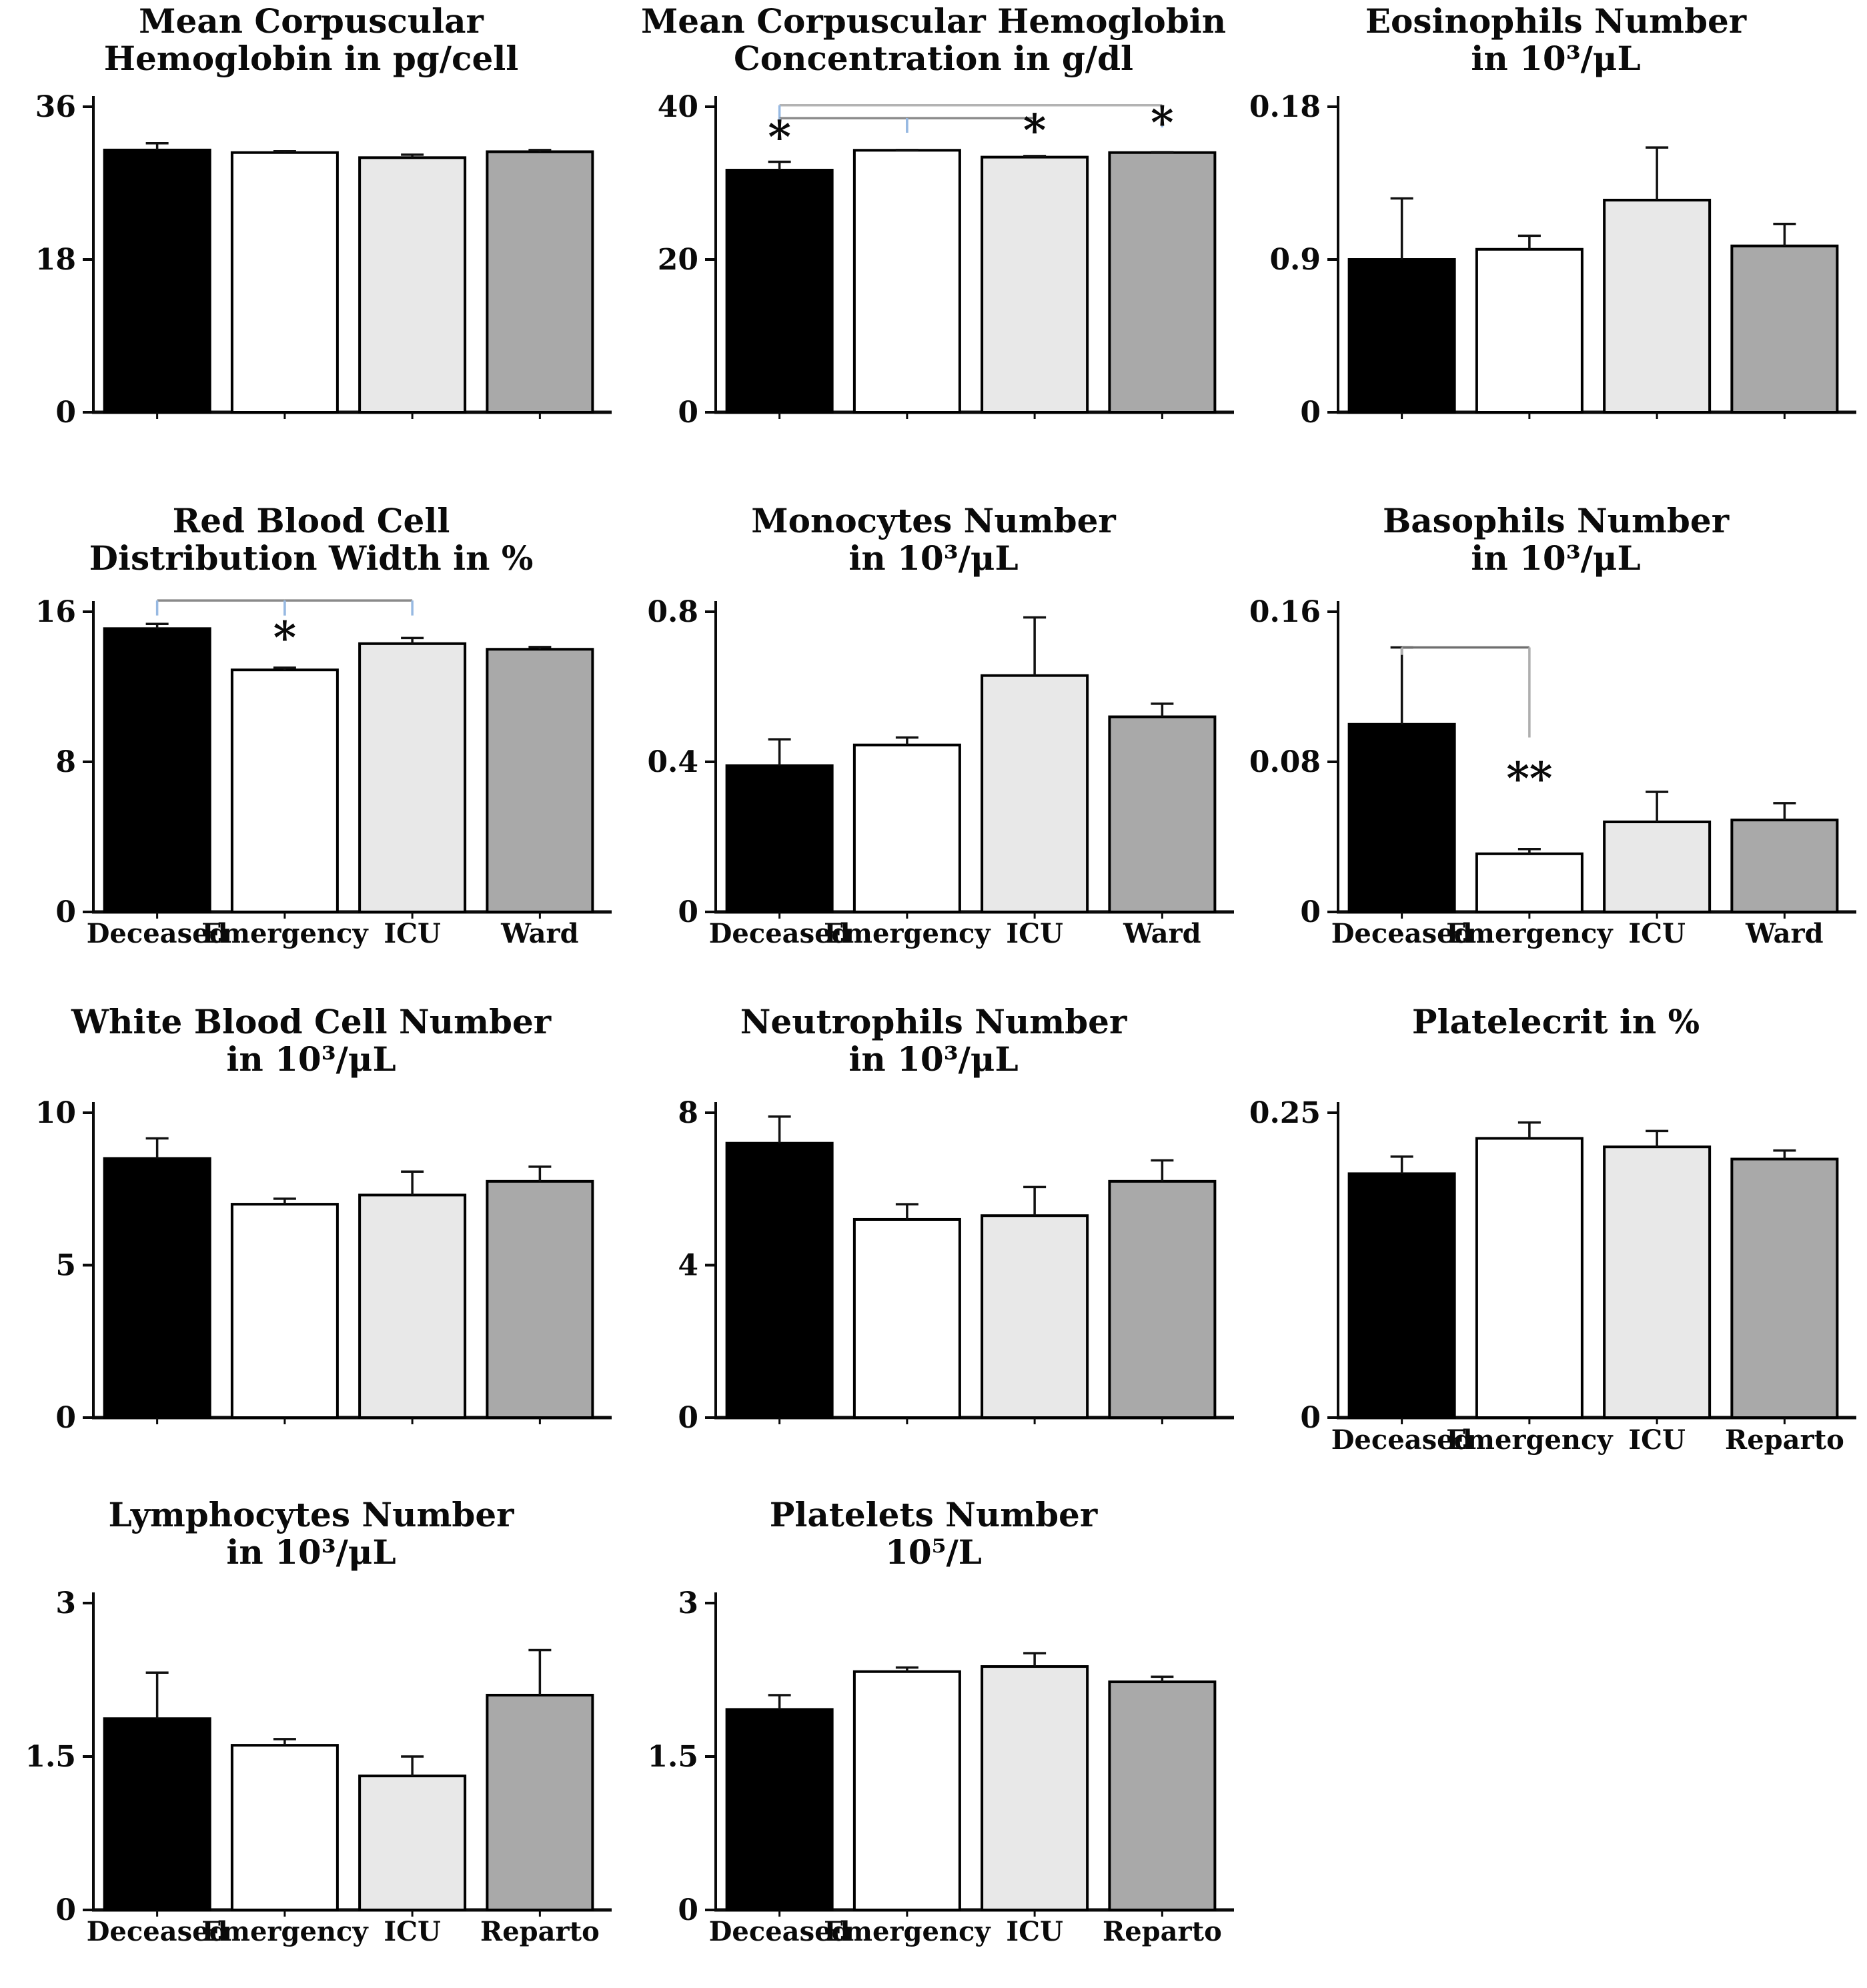 The height and width of the screenshot is (1988, 1867). I want to click on chart-title-line: Mean Corpuscular Hemoglobin, so click(933, 21).